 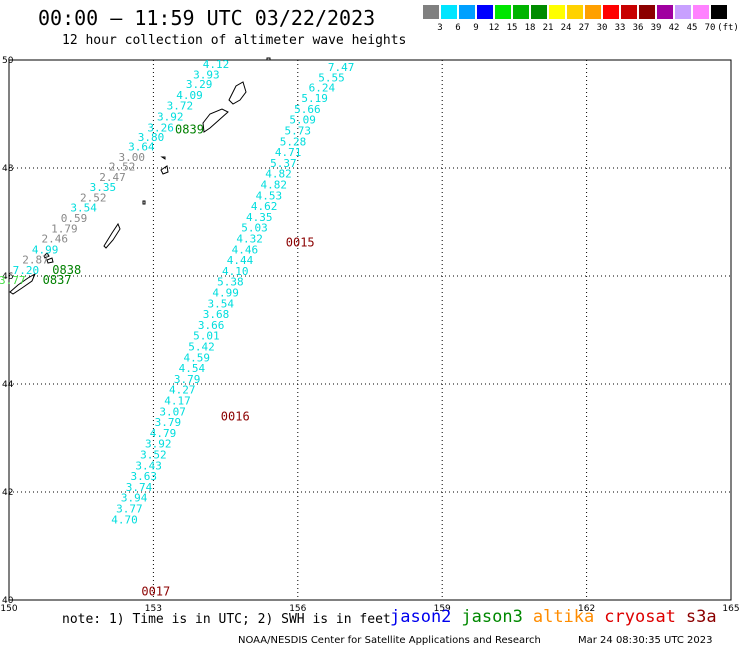 What do you see at coordinates (163, 433) in the screenshot?
I see `wave-height-value: 4.79` at bounding box center [163, 433].